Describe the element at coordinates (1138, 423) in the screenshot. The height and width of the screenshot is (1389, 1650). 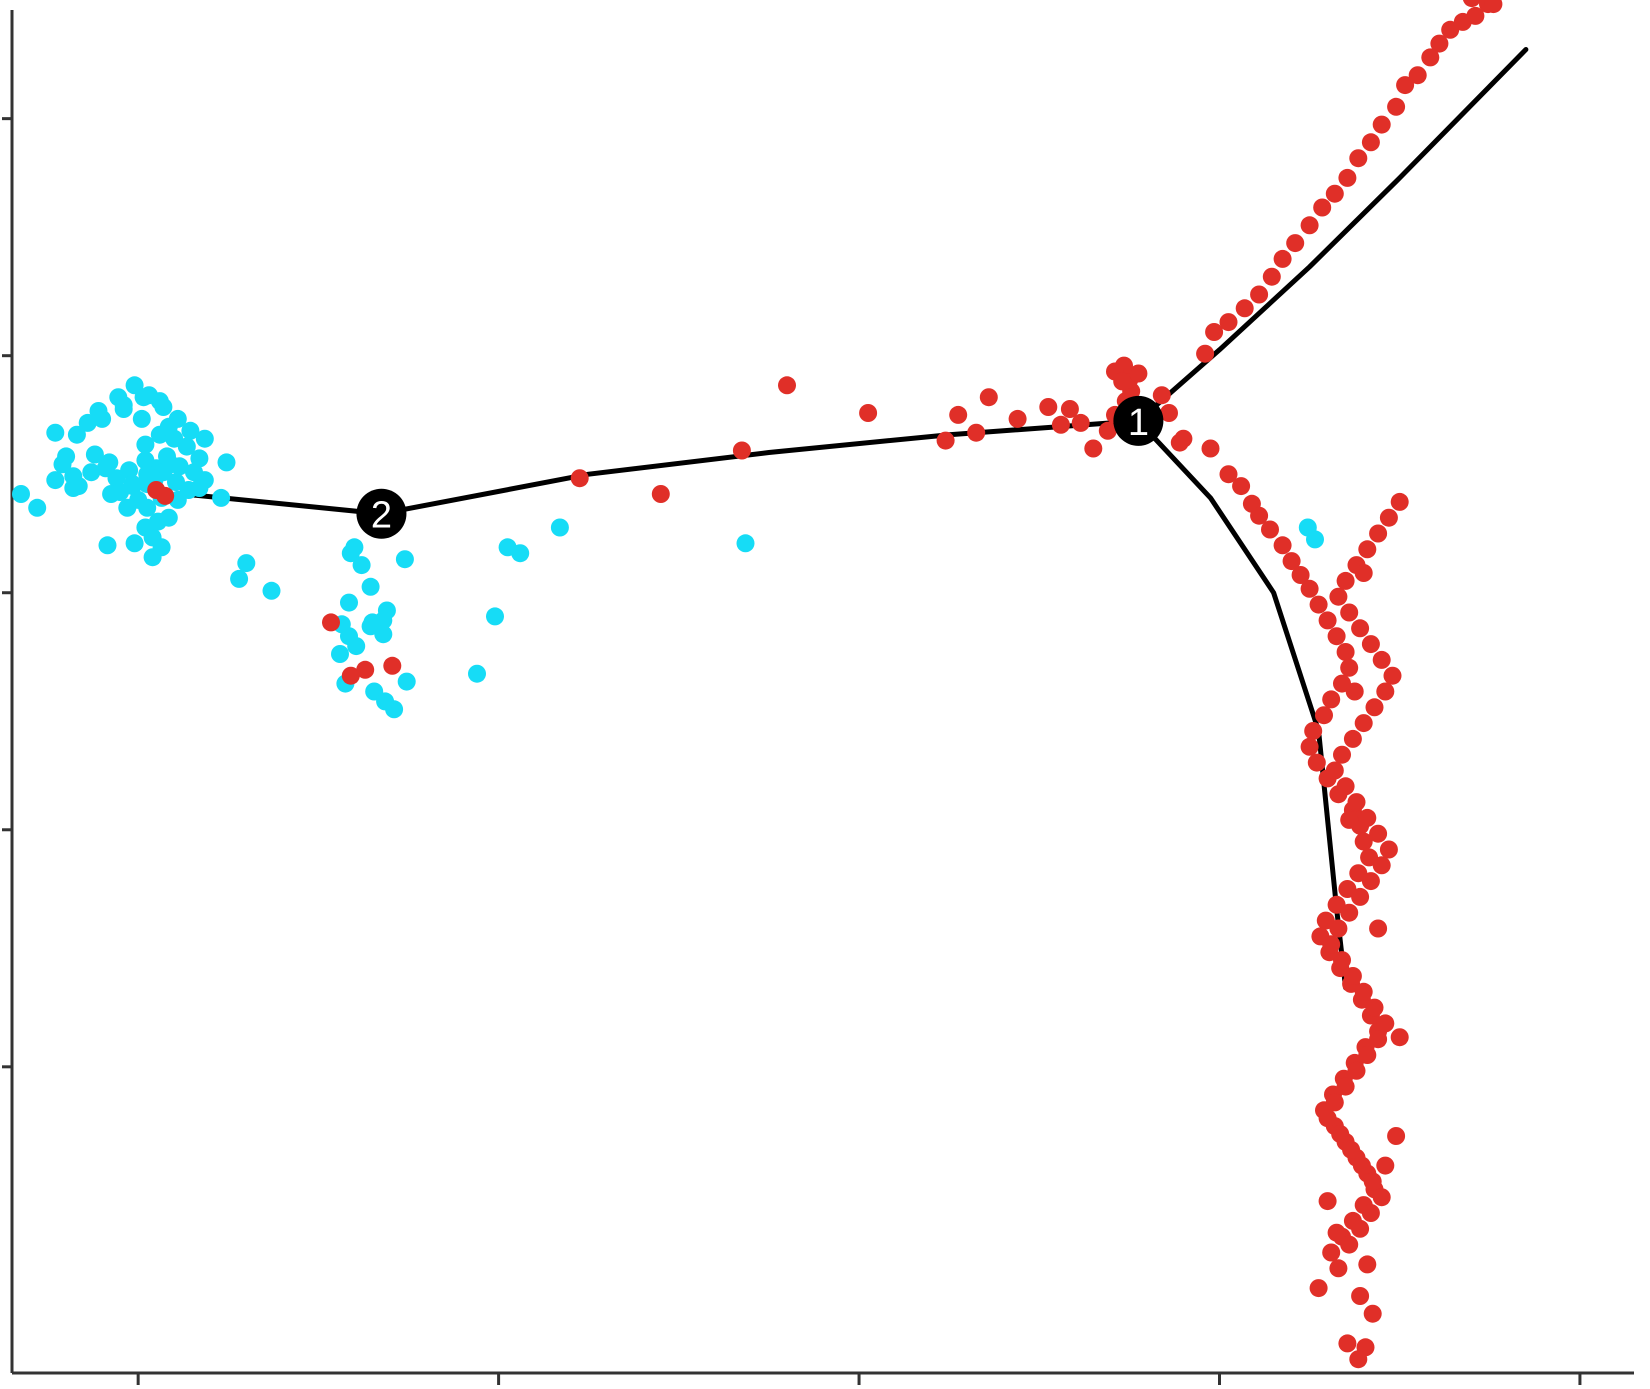
I see `branch-point-label-1: 1` at that location.